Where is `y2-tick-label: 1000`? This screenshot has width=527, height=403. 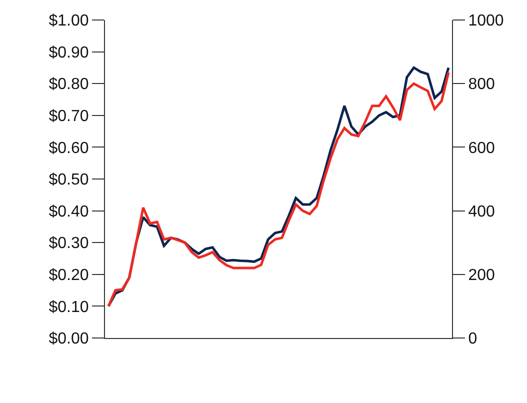 y2-tick-label: 1000 is located at coordinates (486, 21).